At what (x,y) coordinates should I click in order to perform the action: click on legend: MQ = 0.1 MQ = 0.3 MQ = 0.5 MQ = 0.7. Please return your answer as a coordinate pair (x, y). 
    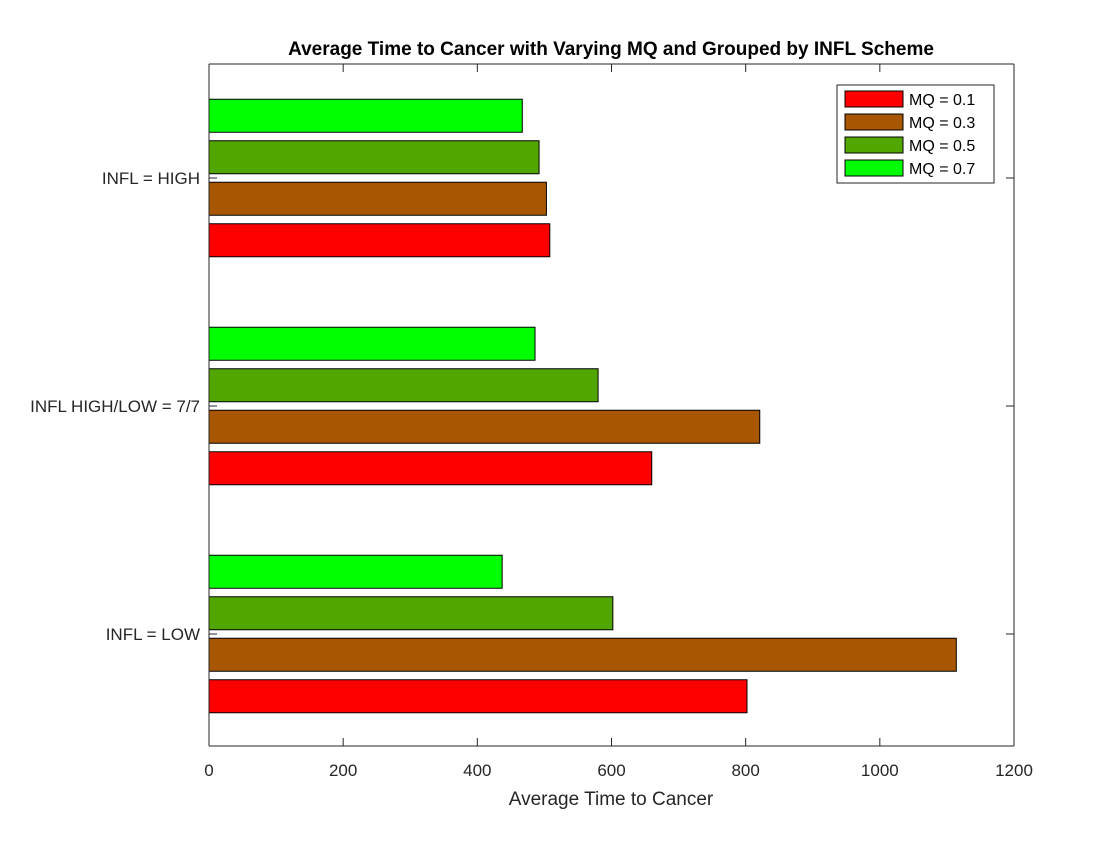
    Looking at the image, I should click on (915, 134).